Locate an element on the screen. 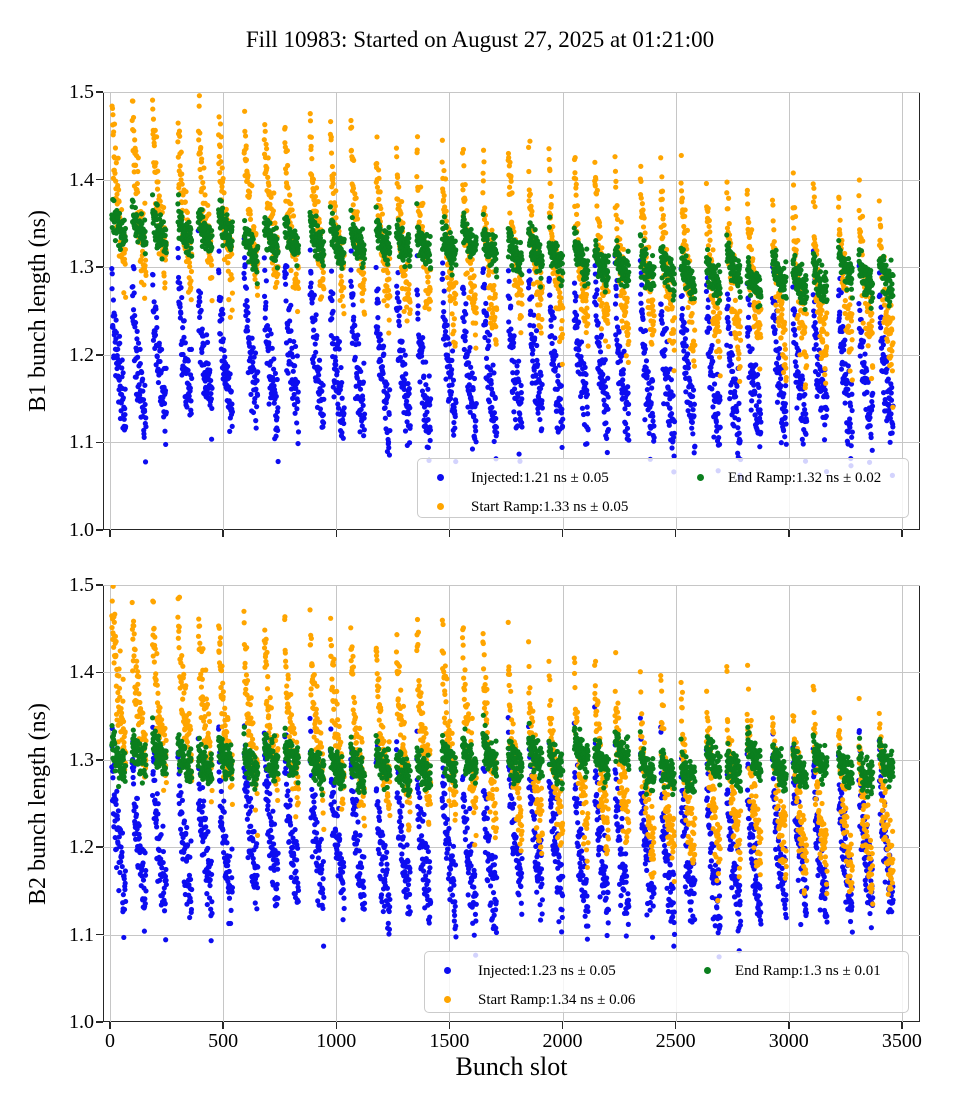 The width and height of the screenshot is (960, 1120). legend-label-end-ramp: End Ramp:1.32 ns ± 0.02 is located at coordinates (805, 478).